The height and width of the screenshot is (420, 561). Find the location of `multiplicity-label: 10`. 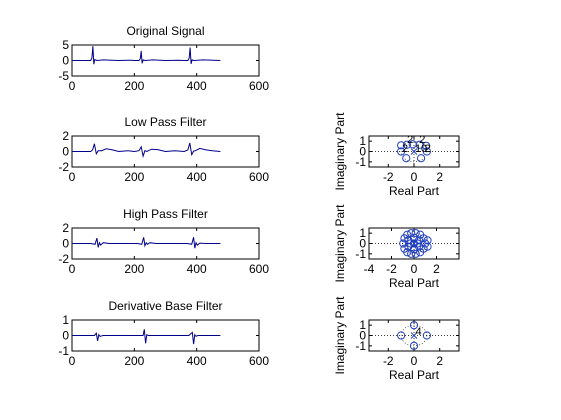

multiplicity-label: 10 is located at coordinates (421, 149).